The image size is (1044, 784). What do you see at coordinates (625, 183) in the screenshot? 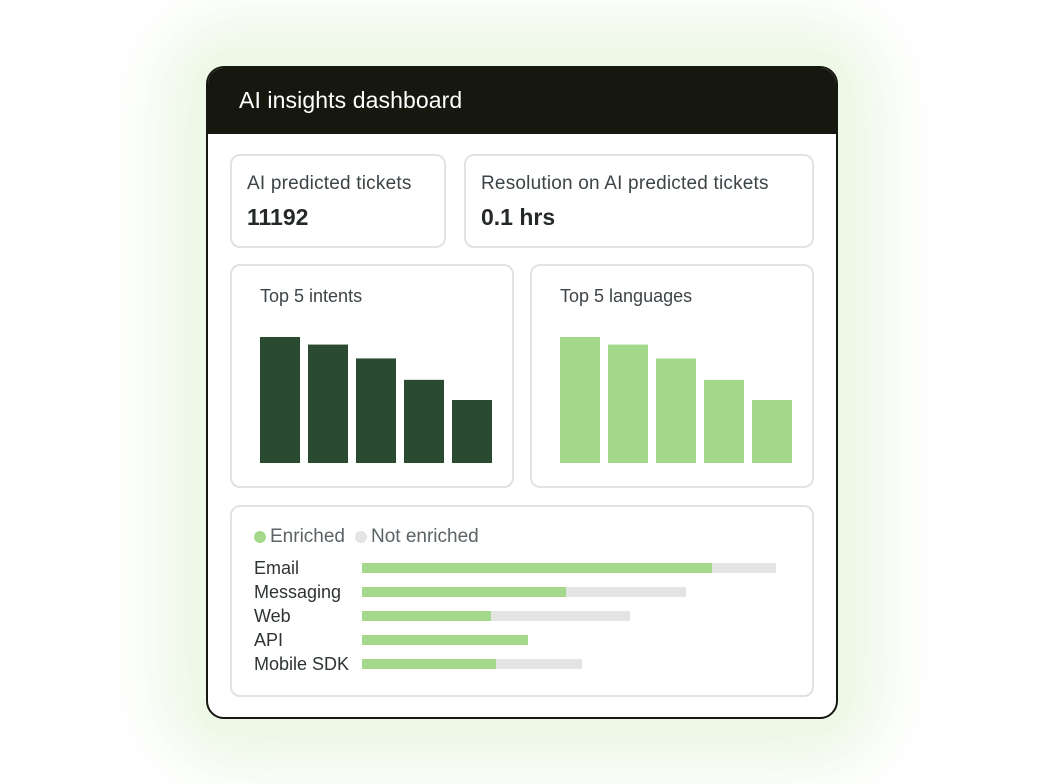
I see `stat-label: Resolution on AI predicted tickets` at bounding box center [625, 183].